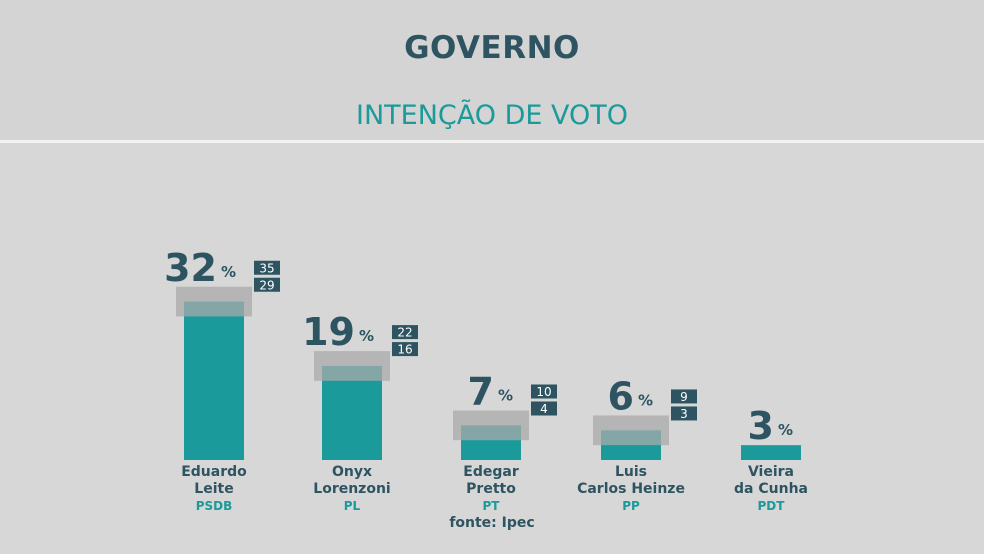  I want to click on range-low-label: 29, so click(266, 285).